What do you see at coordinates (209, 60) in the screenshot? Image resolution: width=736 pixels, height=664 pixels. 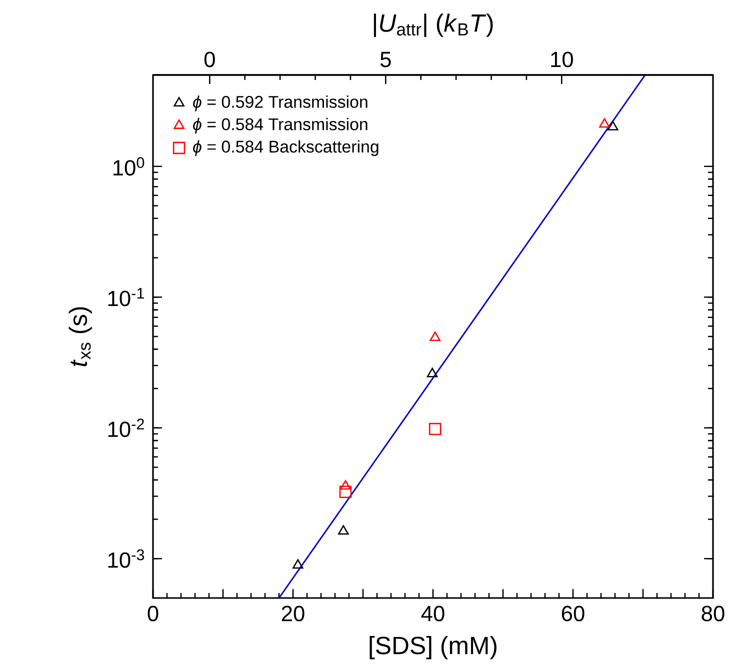 I see `x2-tick-label: 0` at bounding box center [209, 60].